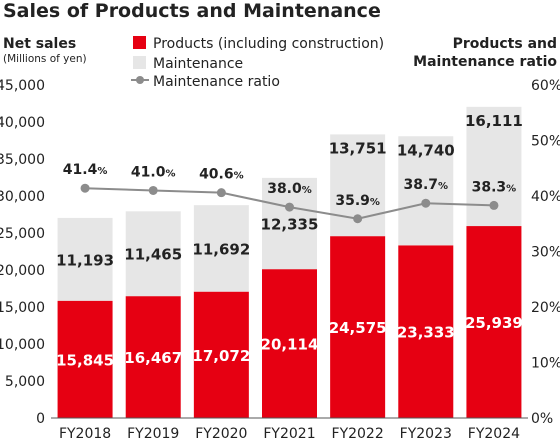 The image size is (560, 438). I want to click on data-label-maintenance: 11,193, so click(85, 260).